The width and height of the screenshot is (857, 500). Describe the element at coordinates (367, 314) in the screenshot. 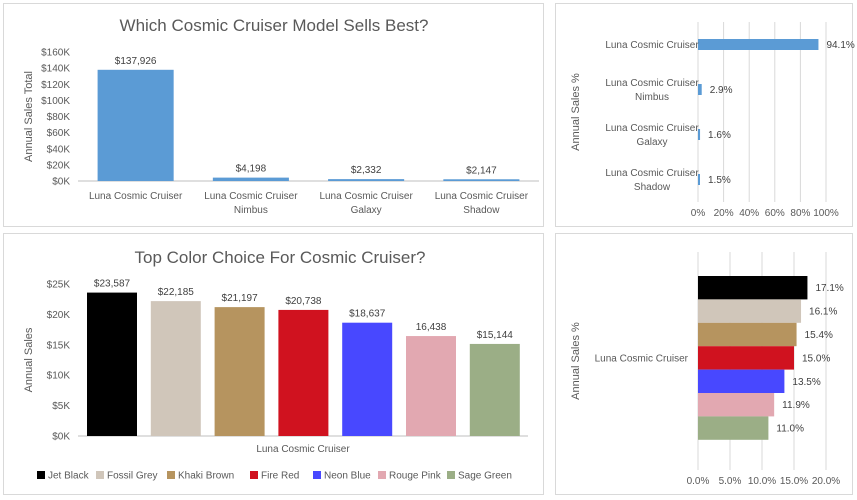

I see `data-label: $18,637` at that location.